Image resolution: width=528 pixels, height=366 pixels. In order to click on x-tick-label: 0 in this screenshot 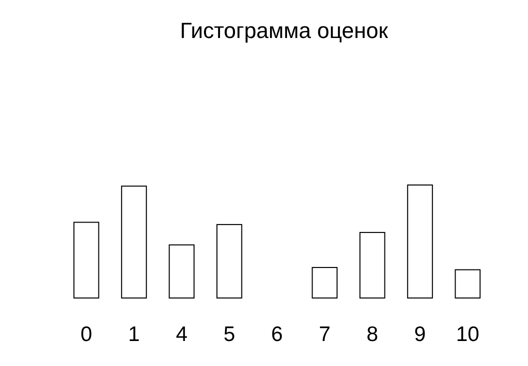, I will do `click(86, 334)`.